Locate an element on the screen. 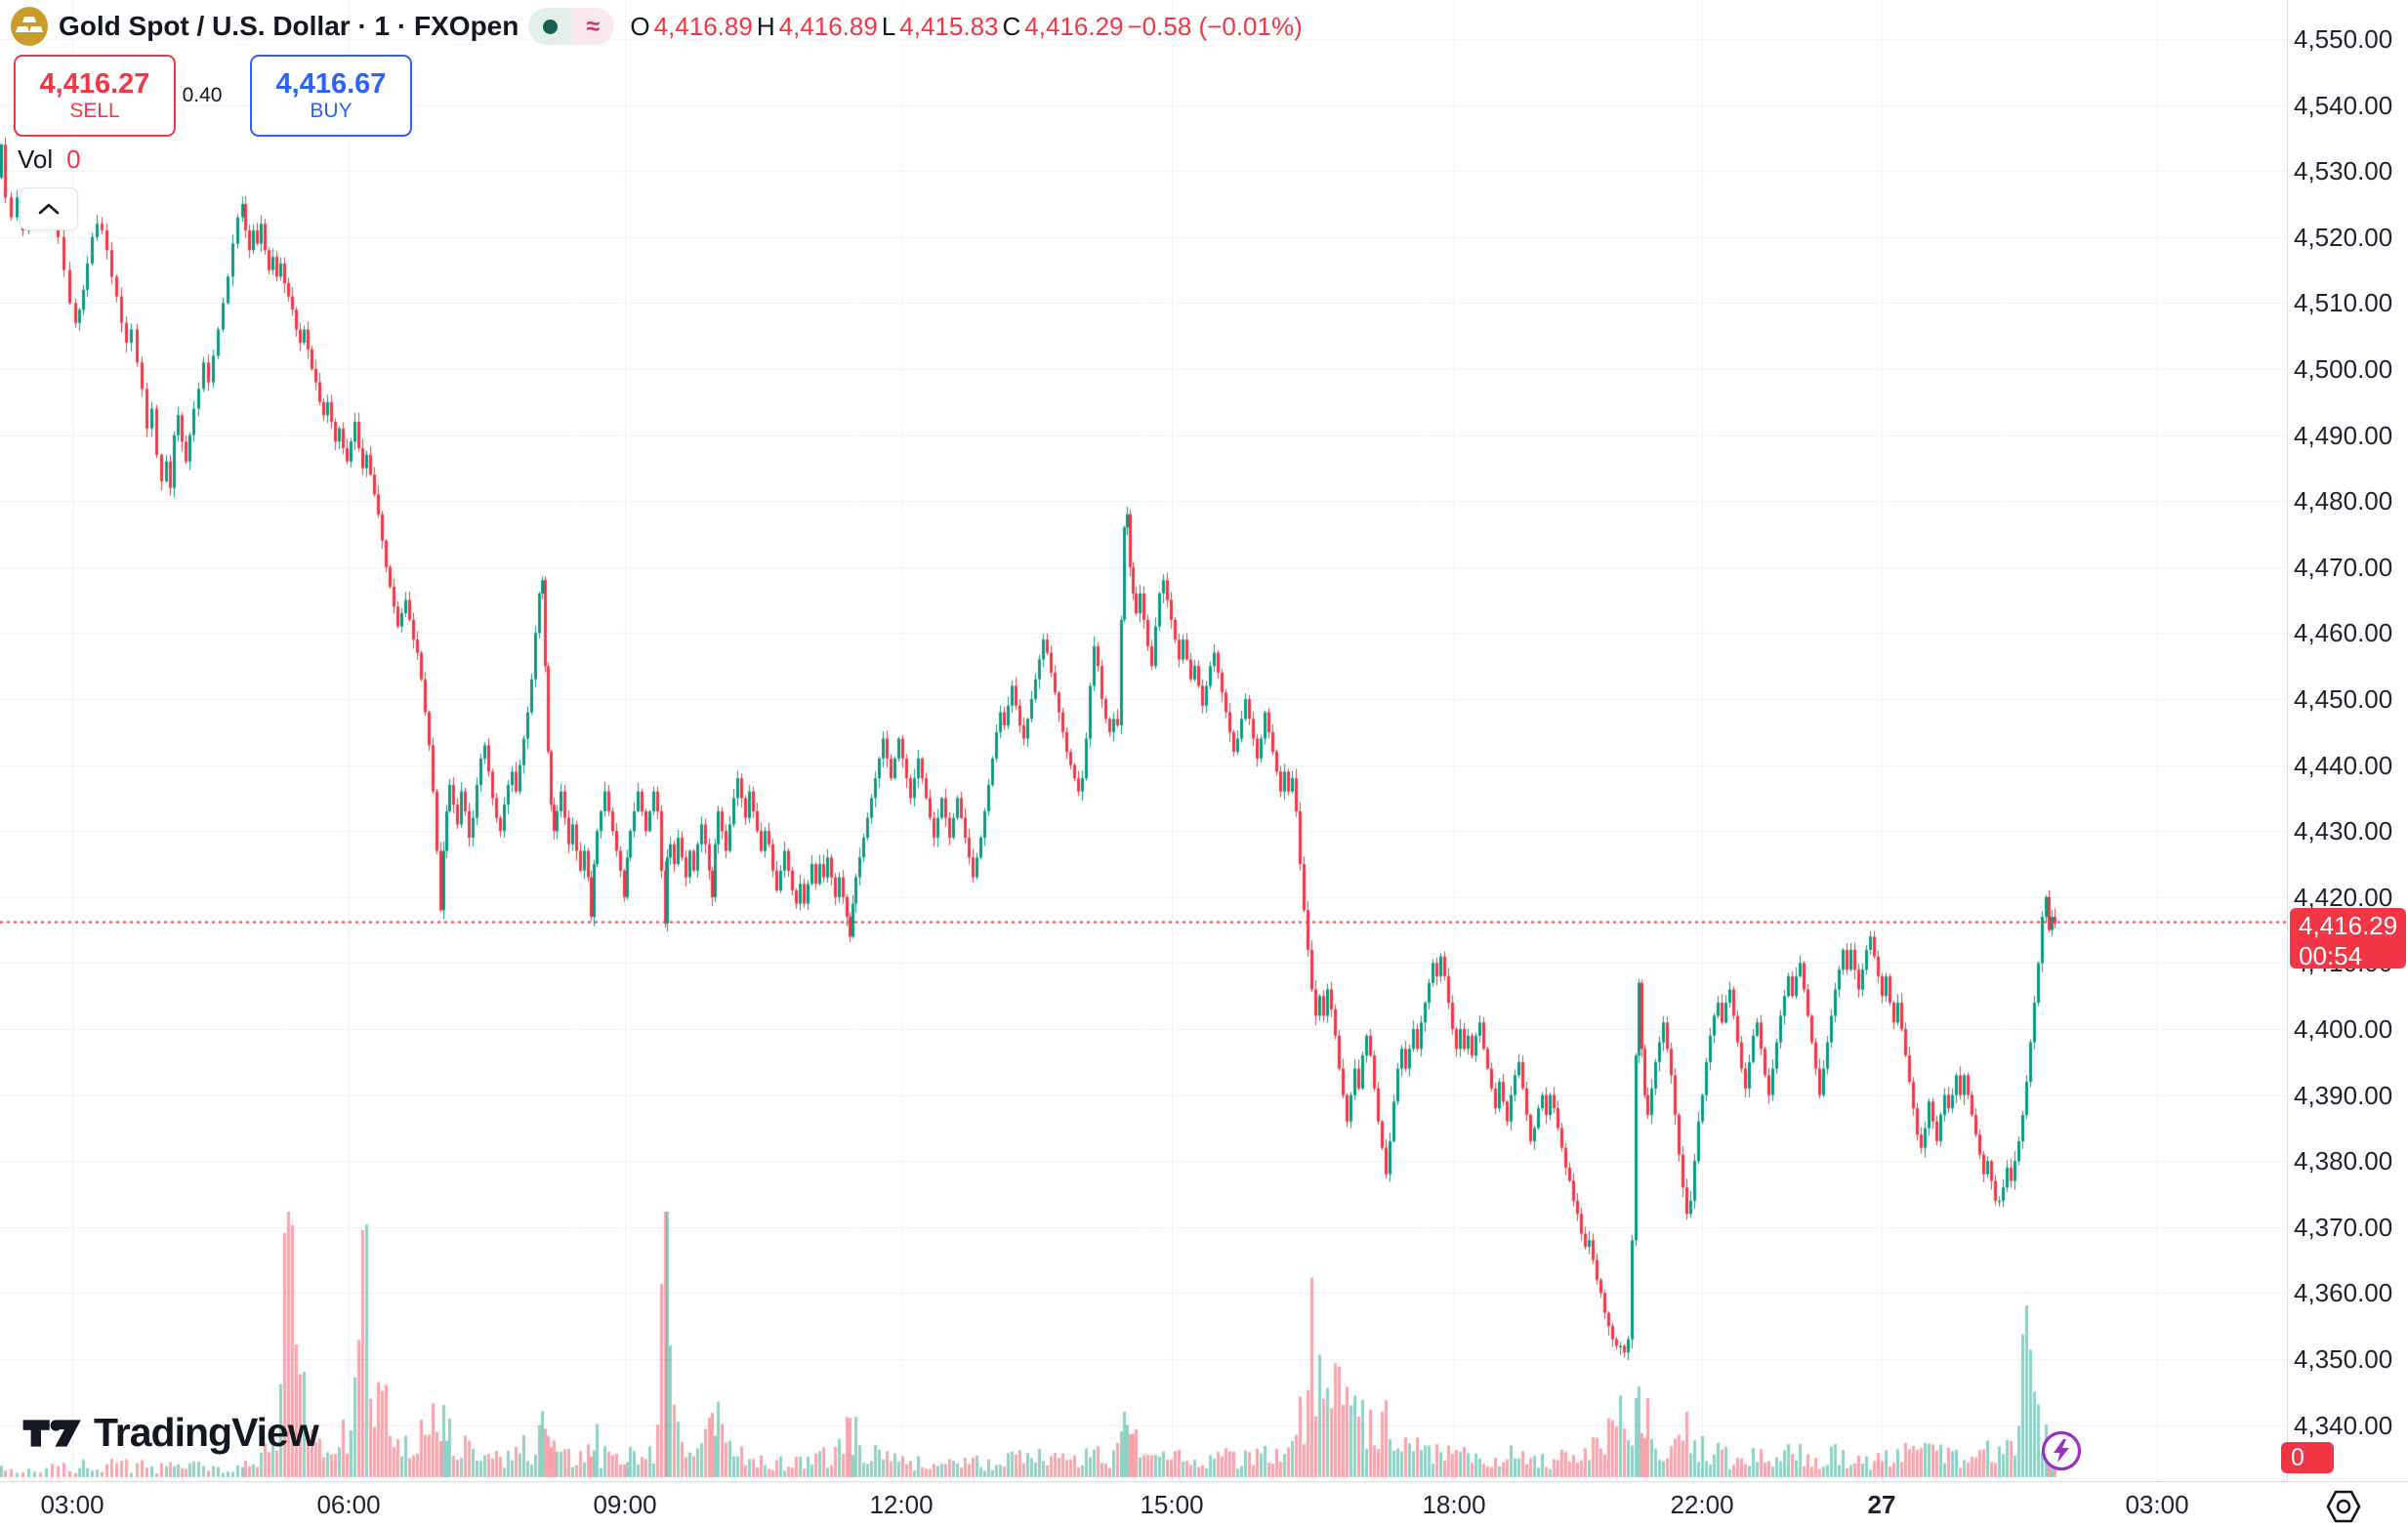 This screenshot has height=1527, width=2408. volume-axis-badge: 0 is located at coordinates (2307, 1457).